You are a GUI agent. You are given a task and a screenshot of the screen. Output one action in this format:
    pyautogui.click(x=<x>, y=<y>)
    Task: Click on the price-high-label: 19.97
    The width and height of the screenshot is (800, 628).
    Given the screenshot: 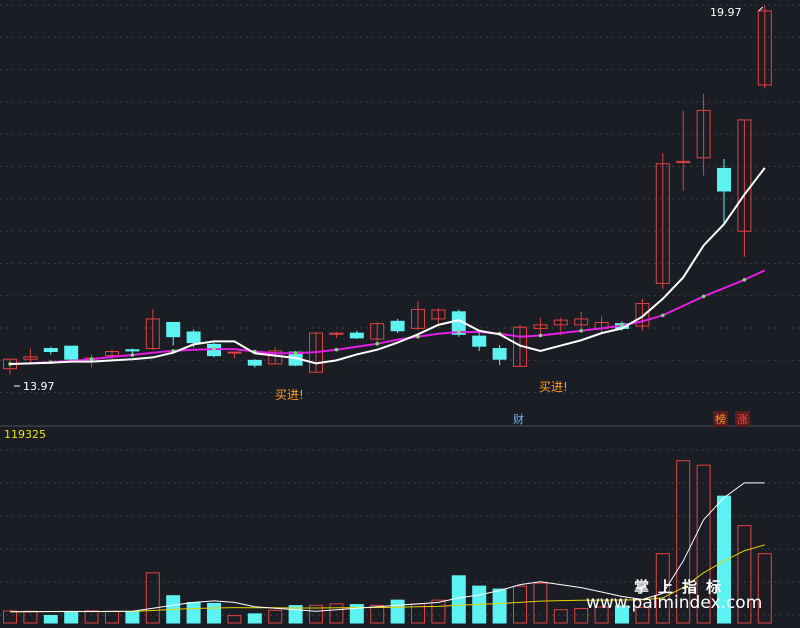 What is the action you would take?
    pyautogui.click(x=726, y=12)
    